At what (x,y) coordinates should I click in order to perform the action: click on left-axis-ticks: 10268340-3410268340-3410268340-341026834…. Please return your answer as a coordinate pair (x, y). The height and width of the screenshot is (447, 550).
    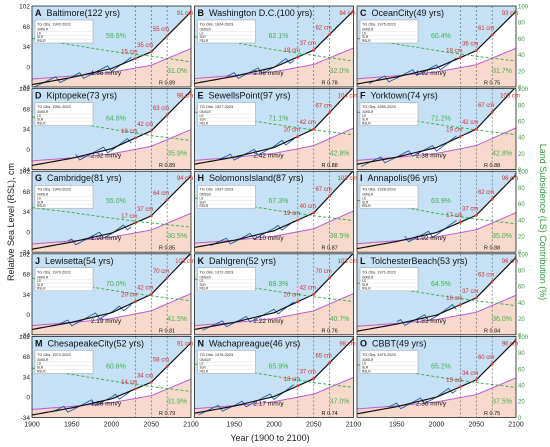
    Looking at the image, I should click on (24, 213).